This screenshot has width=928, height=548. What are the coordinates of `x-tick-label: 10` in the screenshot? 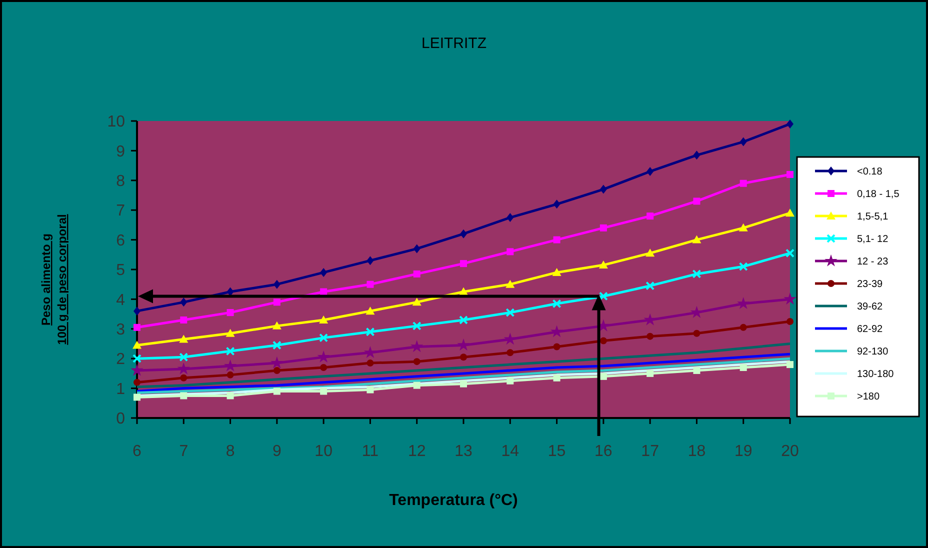 It's located at (323, 451).